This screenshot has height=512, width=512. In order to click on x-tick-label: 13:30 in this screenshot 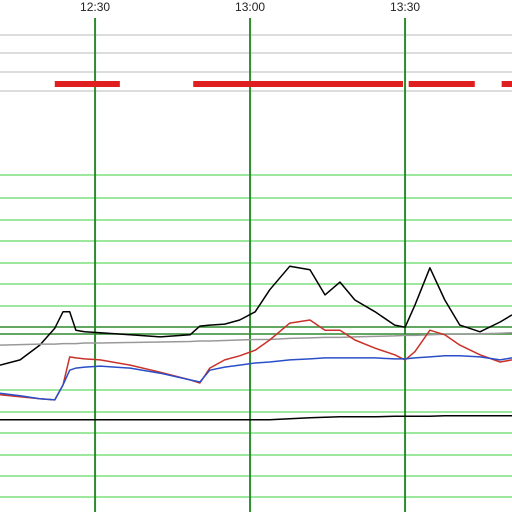, I will do `click(405, 7)`.